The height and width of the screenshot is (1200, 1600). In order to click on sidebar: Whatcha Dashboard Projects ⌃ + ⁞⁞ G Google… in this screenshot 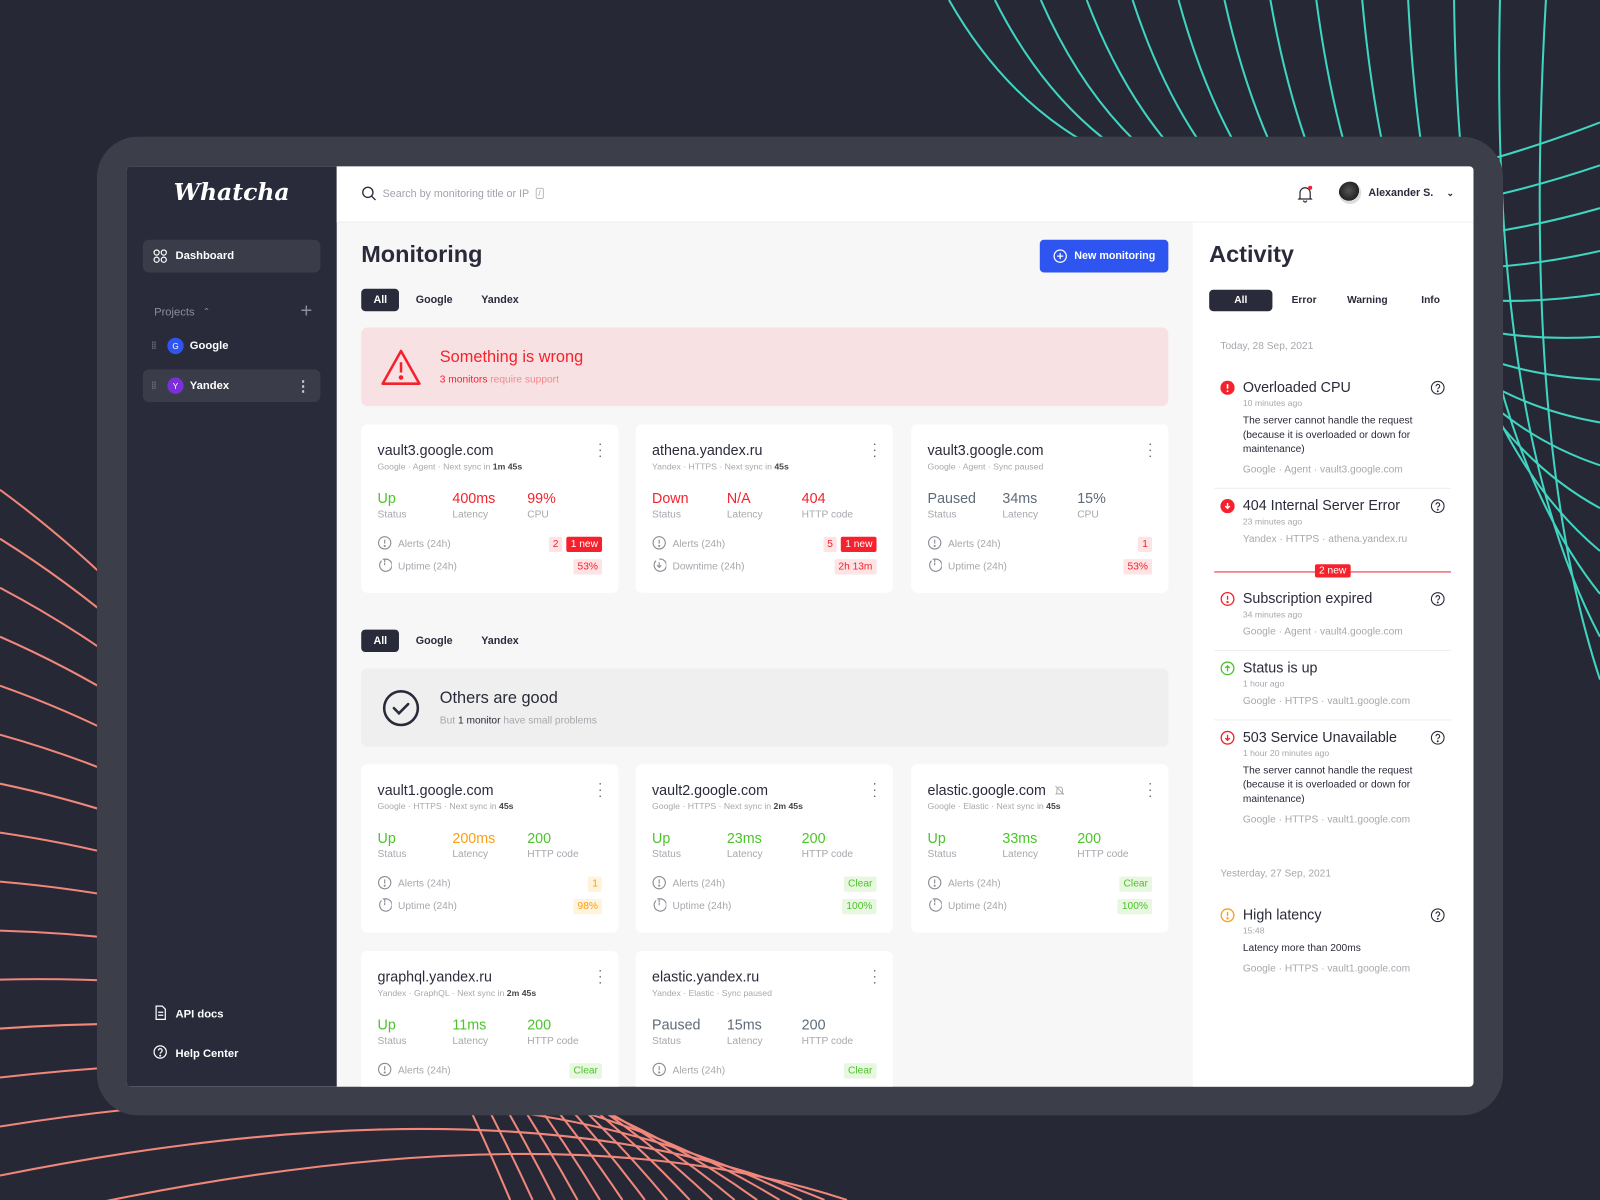, I will do `click(231, 626)`.